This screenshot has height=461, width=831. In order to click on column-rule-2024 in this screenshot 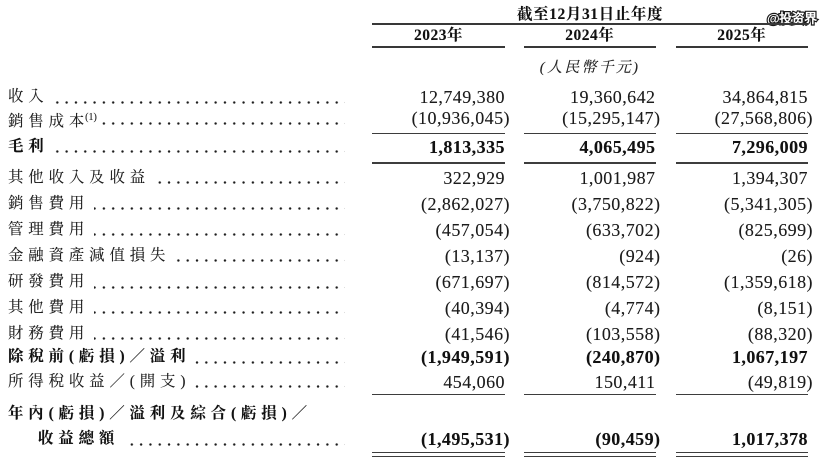, I will do `click(589, 46)`.